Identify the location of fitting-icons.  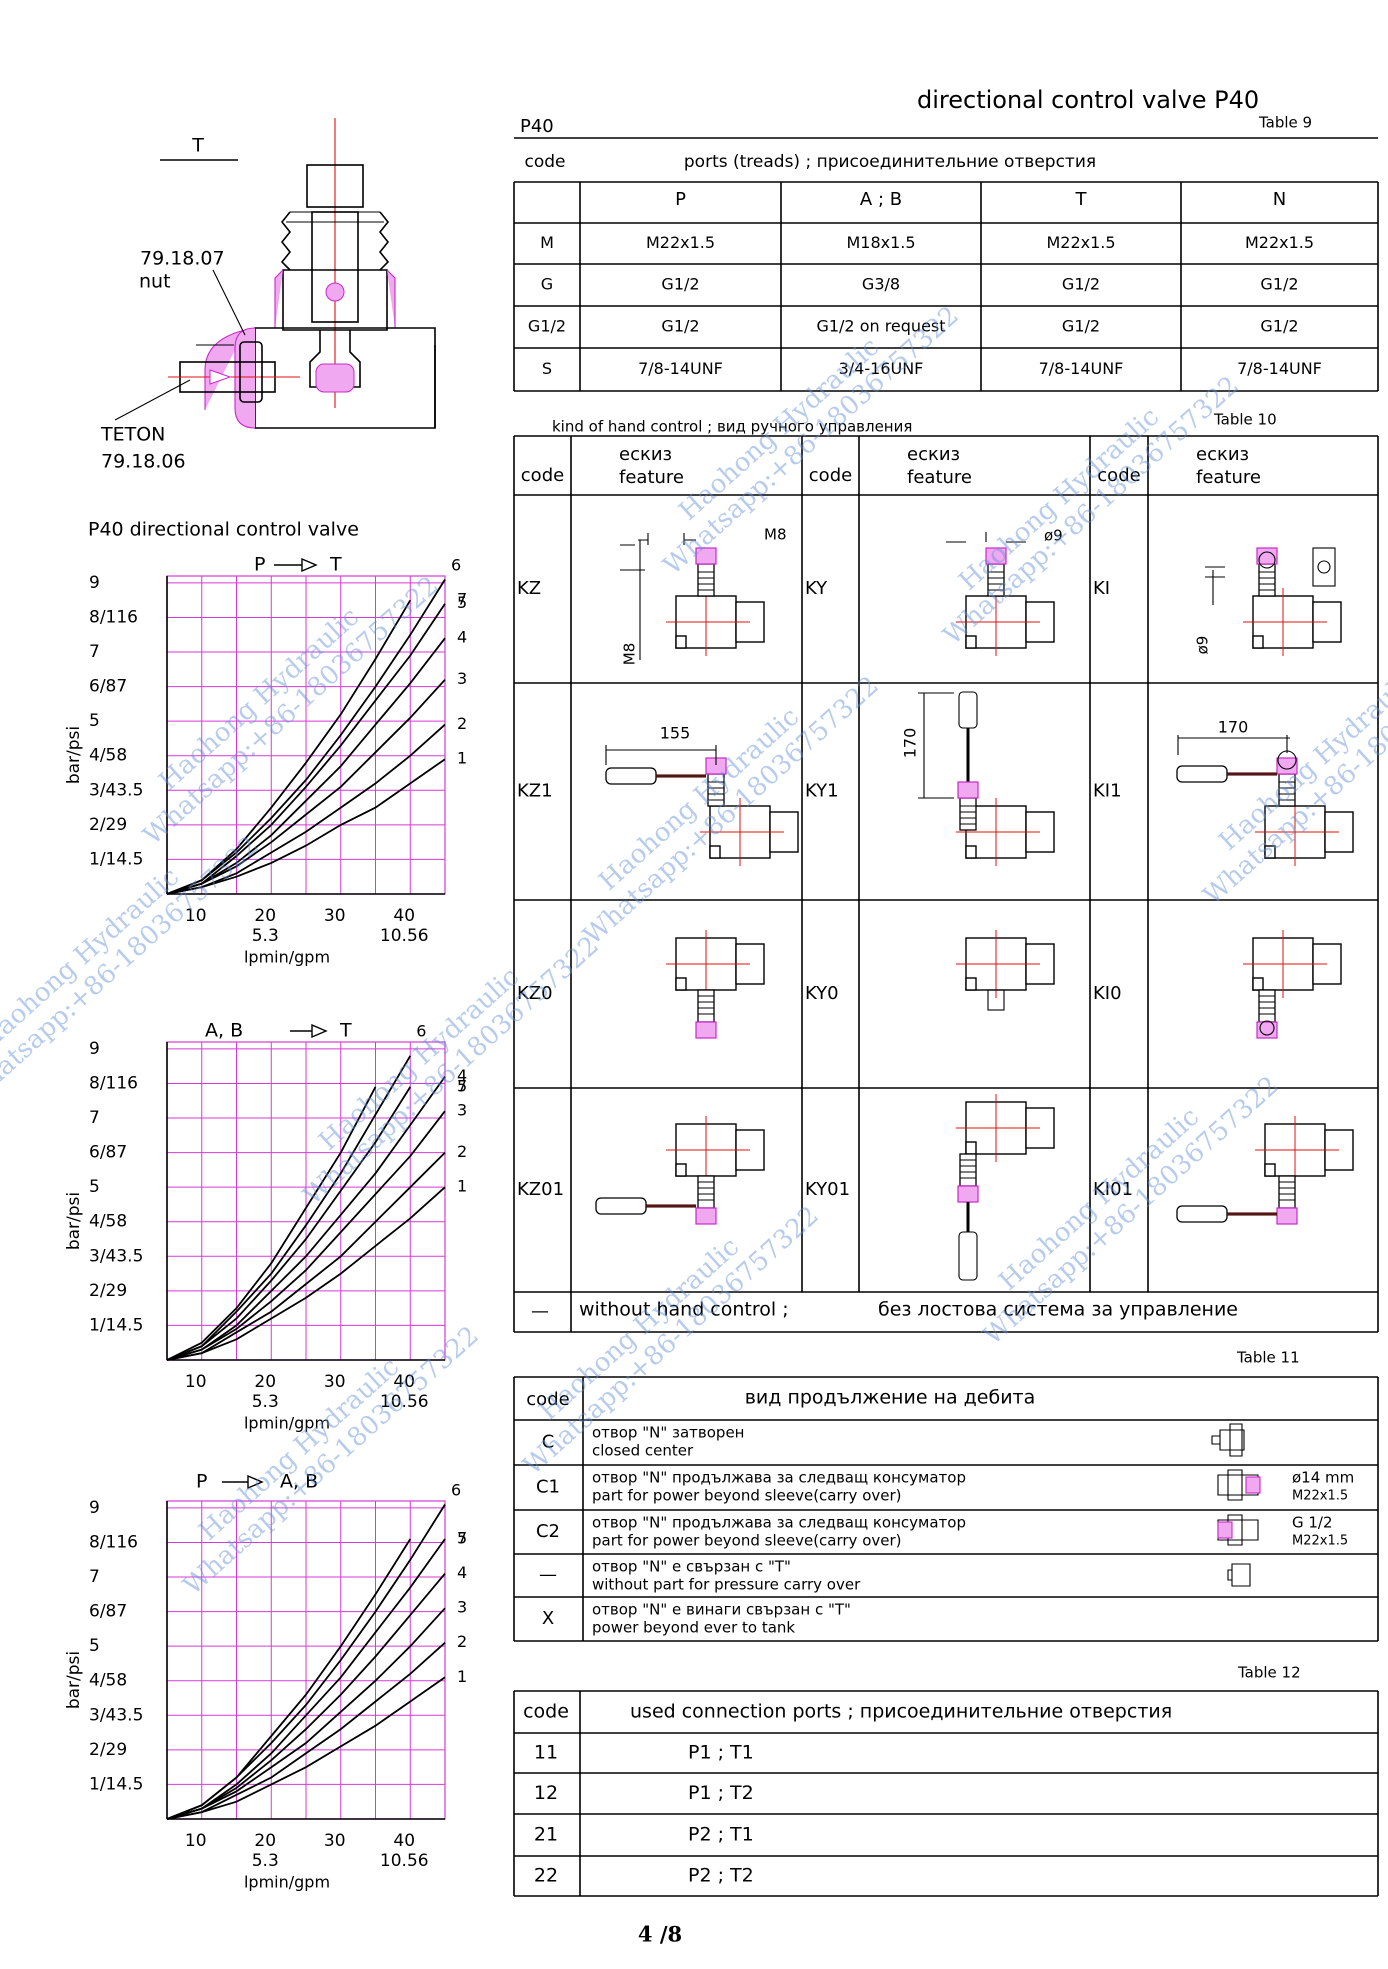
(1236, 1505).